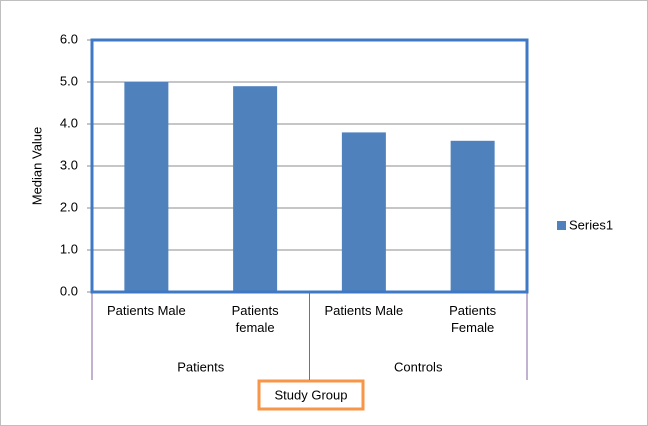 The width and height of the screenshot is (648, 426). What do you see at coordinates (69, 290) in the screenshot?
I see `y-tick-label: 0.0` at bounding box center [69, 290].